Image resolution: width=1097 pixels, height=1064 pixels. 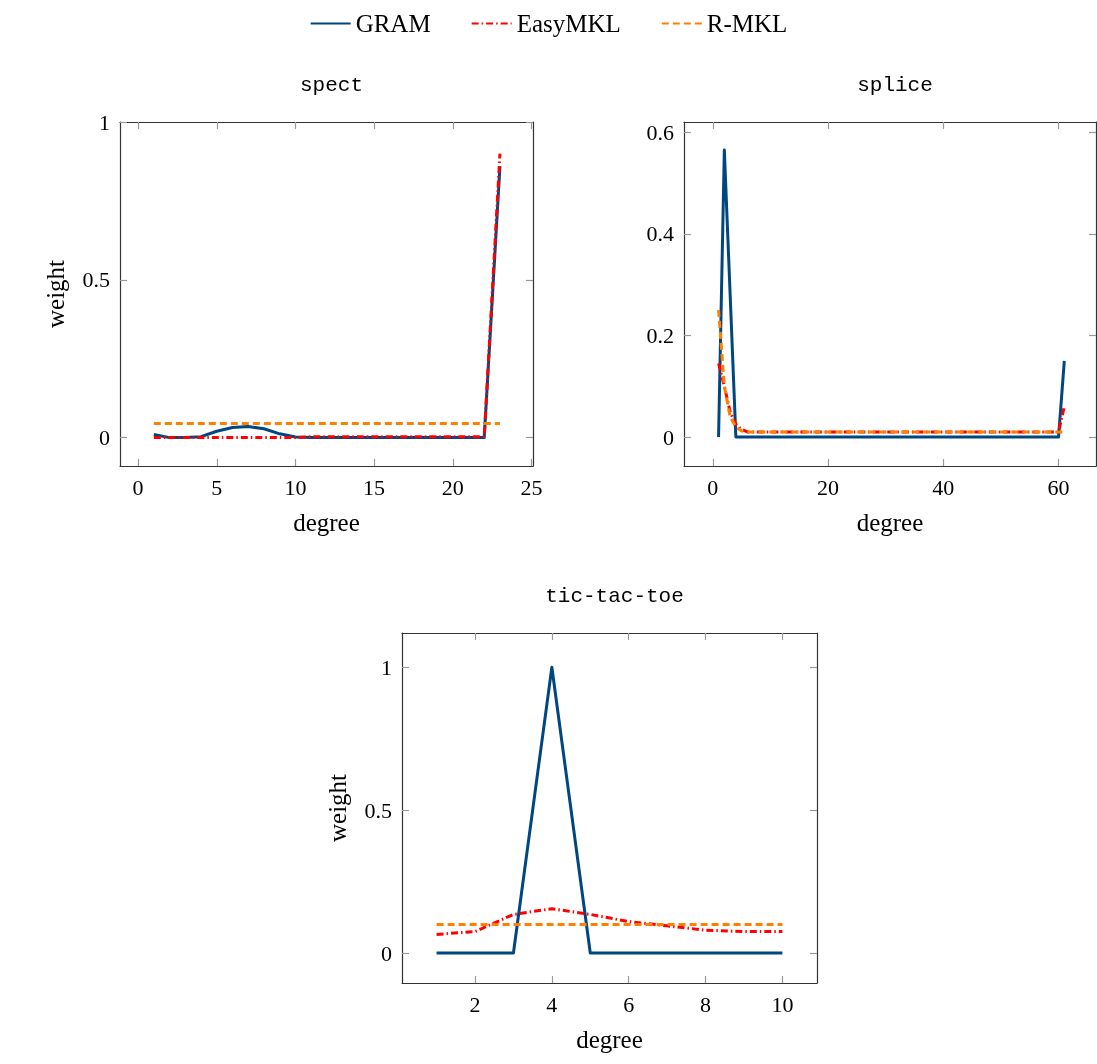 What do you see at coordinates (660, 132) in the screenshot?
I see `y-tick-label: 0.6` at bounding box center [660, 132].